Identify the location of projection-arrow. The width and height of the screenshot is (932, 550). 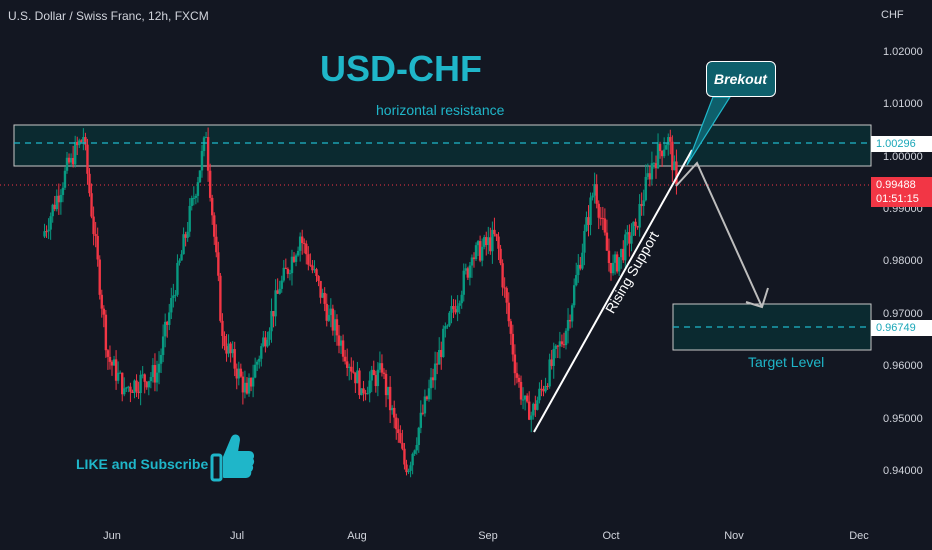
(719, 234).